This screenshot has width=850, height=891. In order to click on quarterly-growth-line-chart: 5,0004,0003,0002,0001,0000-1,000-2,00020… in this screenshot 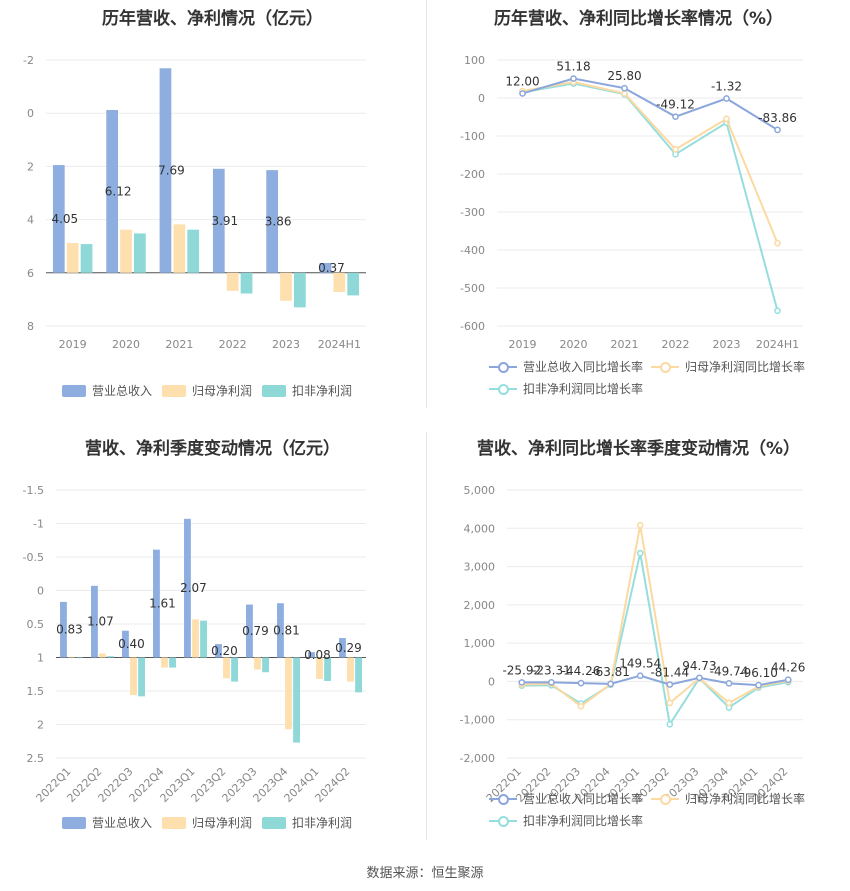, I will do `click(633, 644)`.